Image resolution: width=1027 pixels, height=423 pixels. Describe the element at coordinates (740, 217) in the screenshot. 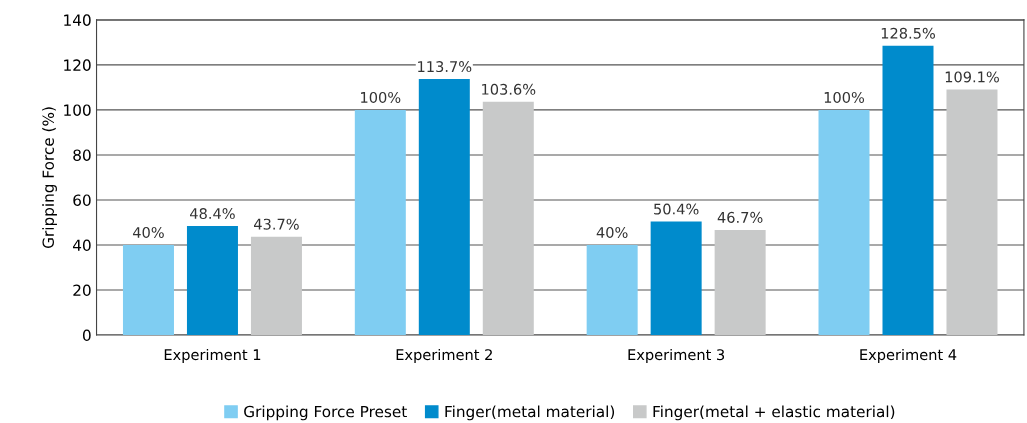

I see `data-label: 46.7%` at that location.